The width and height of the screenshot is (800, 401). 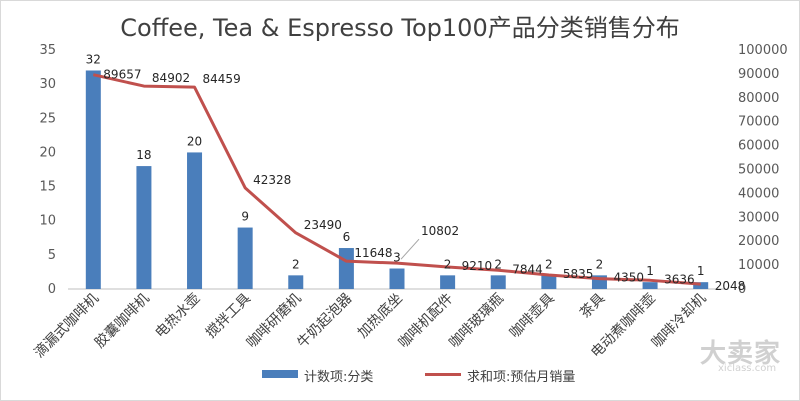 I want to click on x-category-label: 牛奶起泡器, so click(x=324, y=321).